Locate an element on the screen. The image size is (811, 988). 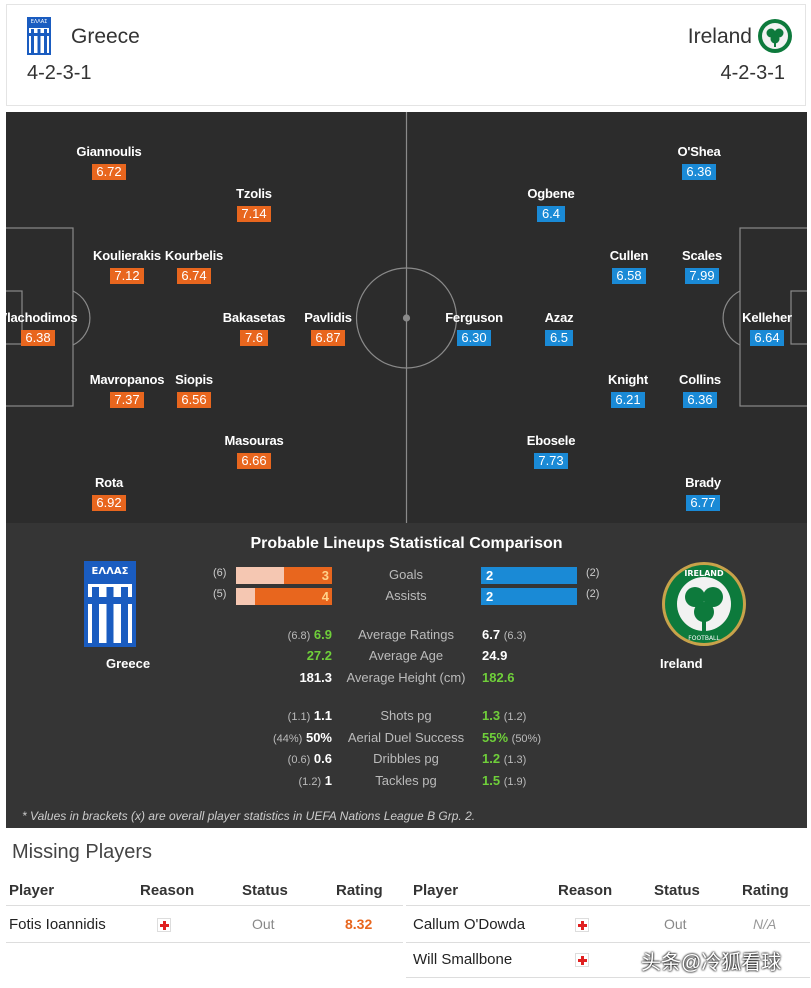
injury-cross-icon is located at coordinates (582, 960).